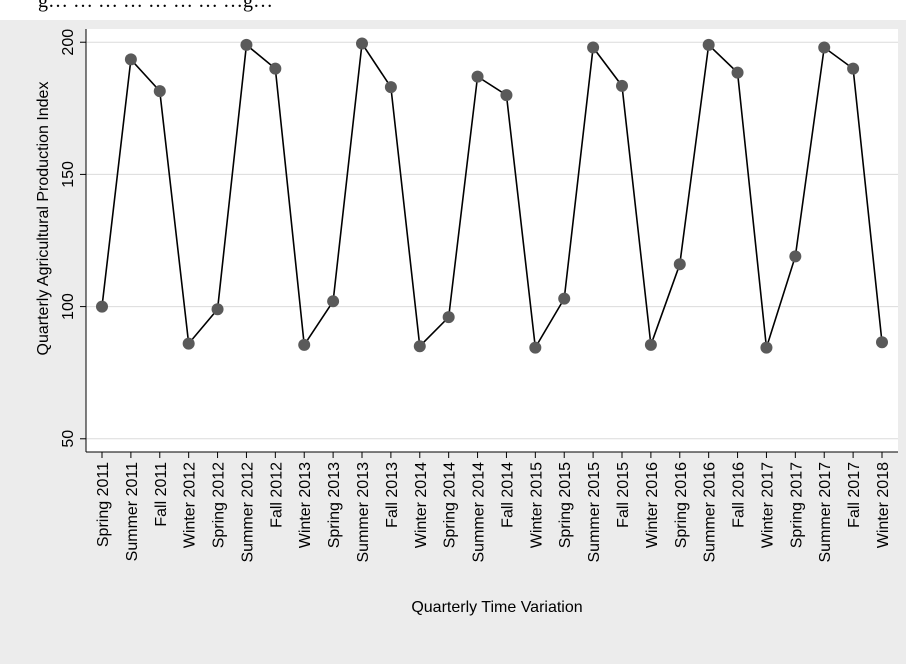 This screenshot has width=906, height=664. Describe the element at coordinates (132, 511) in the screenshot. I see `x-tick-label: Summer 2011` at that location.